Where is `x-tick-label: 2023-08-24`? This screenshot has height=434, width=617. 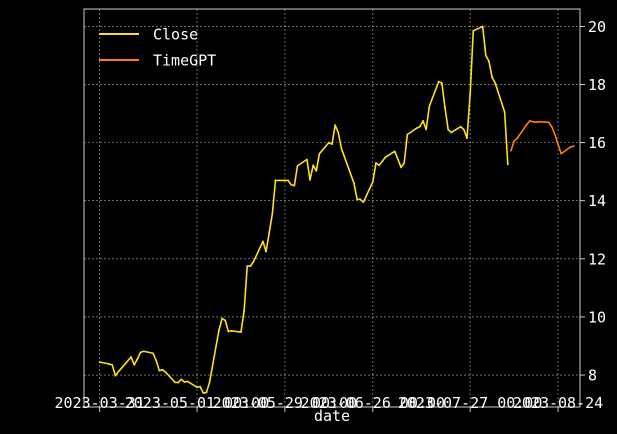
x-tick-label: 2023-08-24 is located at coordinates (558, 403).